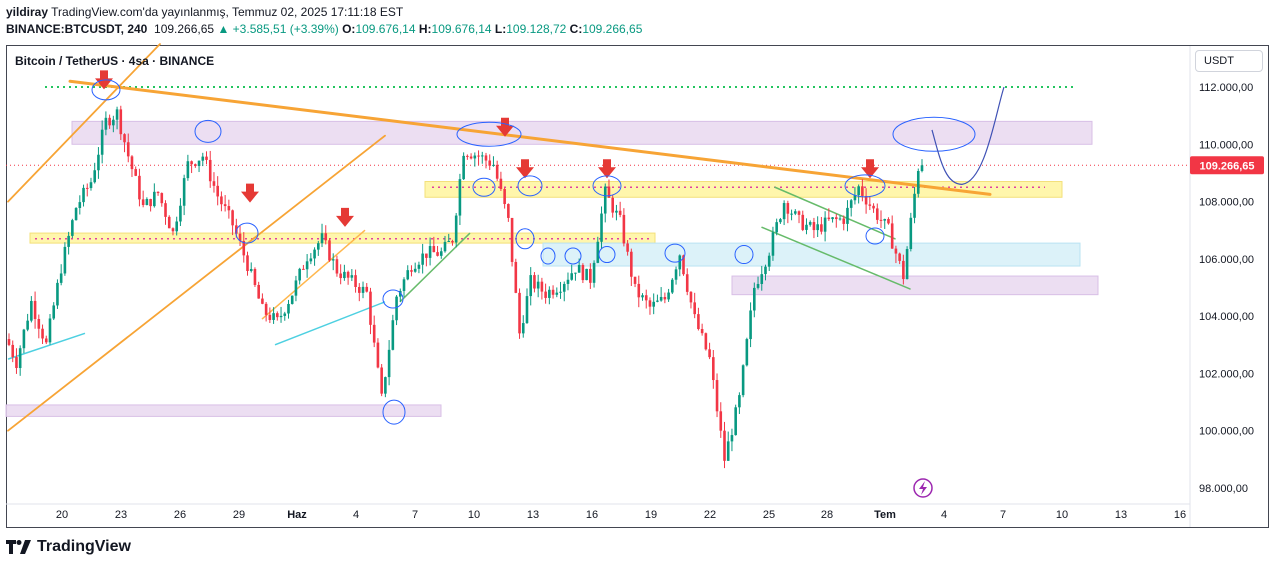  What do you see at coordinates (223, 410) in the screenshot?
I see `purple-zone-low` at bounding box center [223, 410].